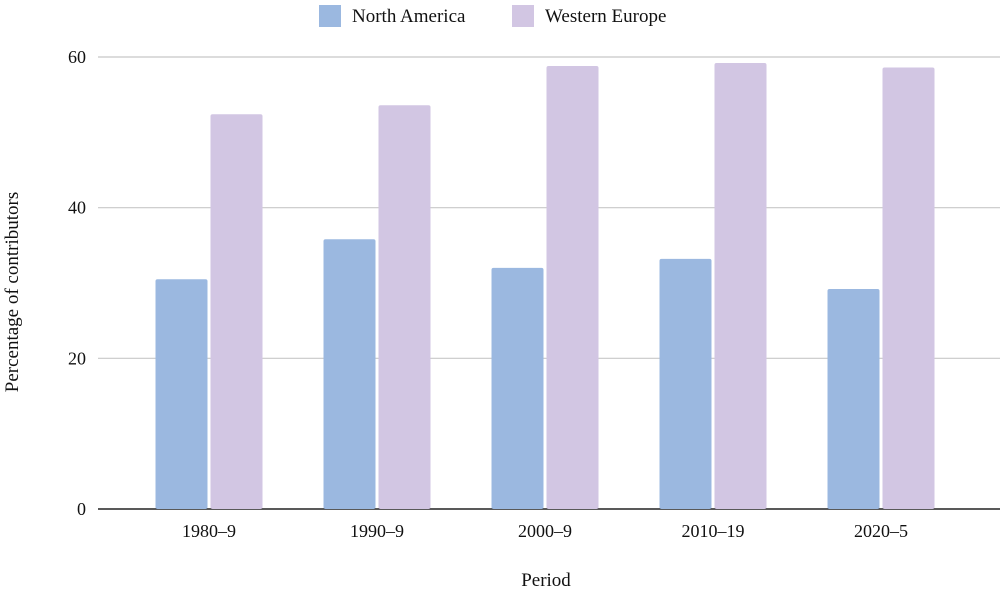 Image resolution: width=1000 pixels, height=594 pixels. Describe the element at coordinates (409, 16) in the screenshot. I see `legend-label: North America` at that location.